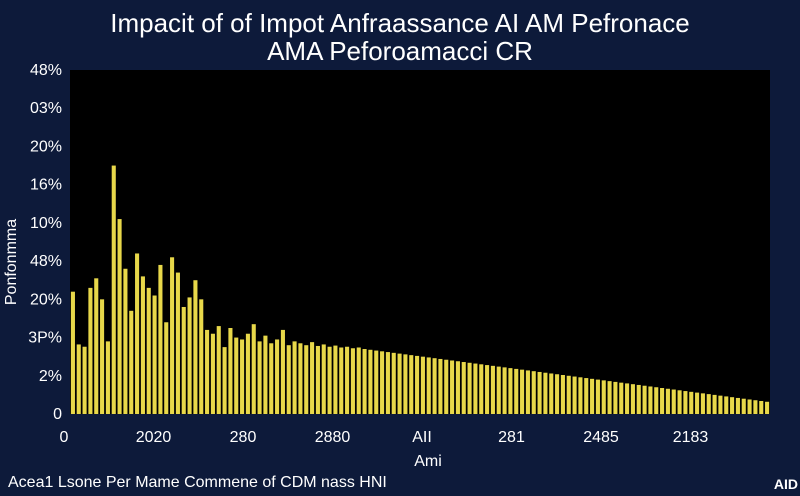 The height and width of the screenshot is (496, 800). I want to click on x-axis-label: Ami, so click(428, 461).